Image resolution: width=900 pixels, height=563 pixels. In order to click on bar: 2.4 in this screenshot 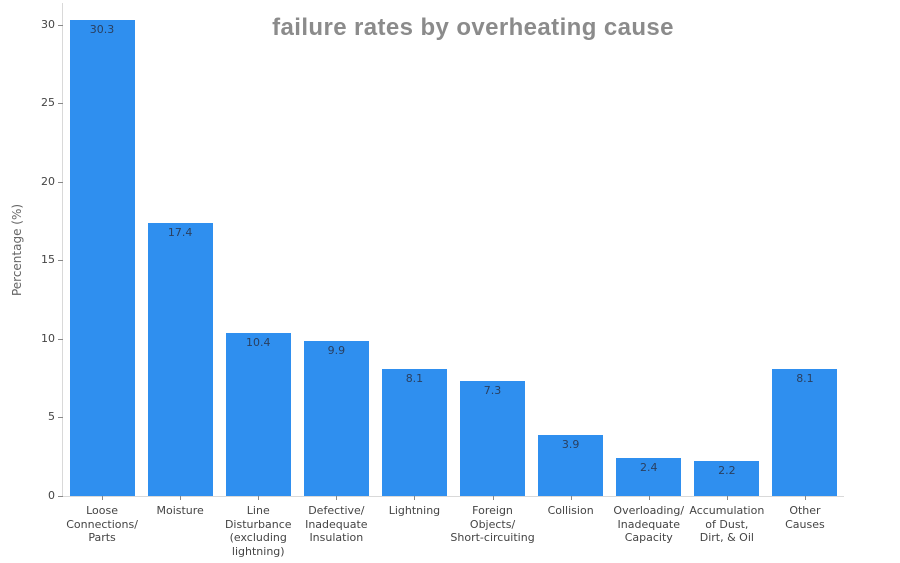, I will do `click(649, 477)`.